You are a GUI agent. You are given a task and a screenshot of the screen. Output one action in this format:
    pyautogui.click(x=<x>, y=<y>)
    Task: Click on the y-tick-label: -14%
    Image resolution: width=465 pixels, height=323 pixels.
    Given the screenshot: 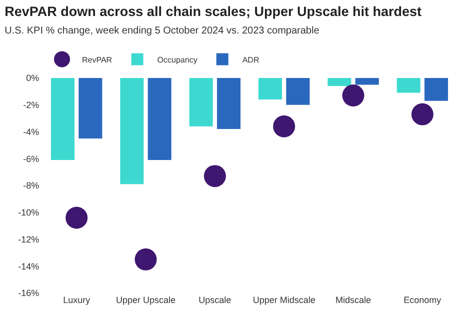 What is the action you would take?
    pyautogui.click(x=29, y=266)
    